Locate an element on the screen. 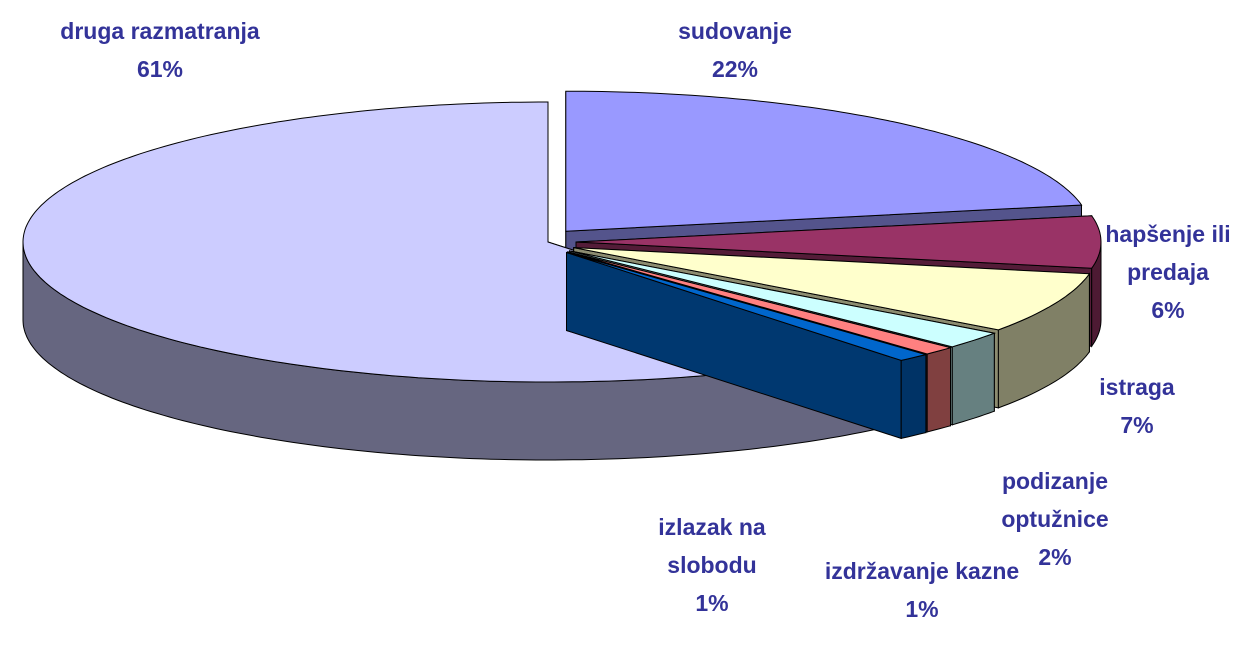 This screenshot has width=1249, height=664. category-label: izlazak na slobodu is located at coordinates (712, 546).